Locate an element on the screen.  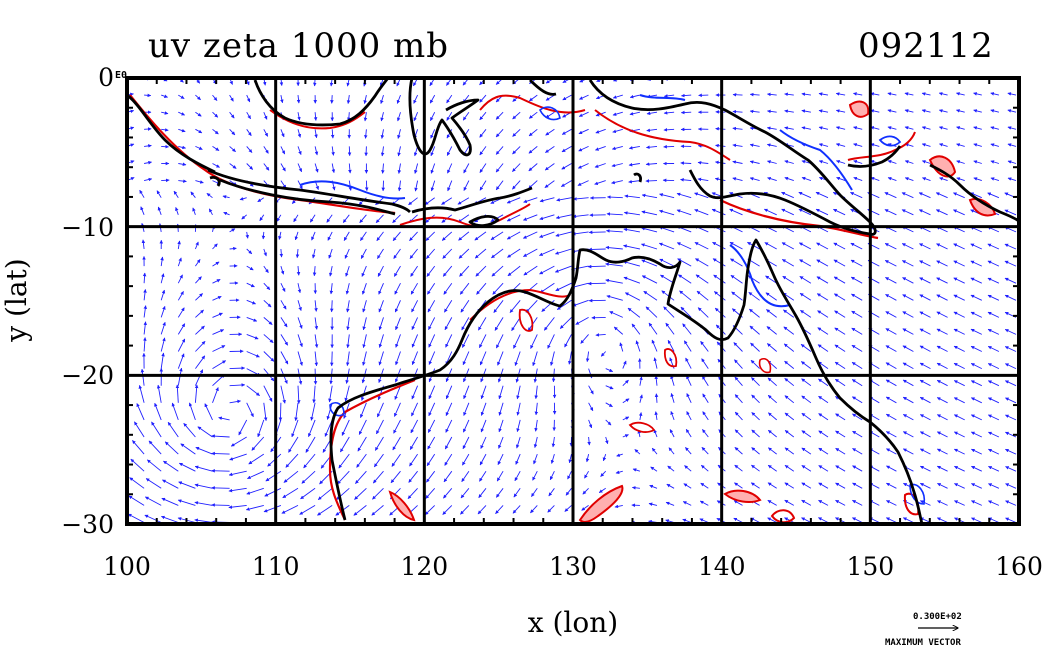
x-tick-label: 150 is located at coordinates (870, 566).